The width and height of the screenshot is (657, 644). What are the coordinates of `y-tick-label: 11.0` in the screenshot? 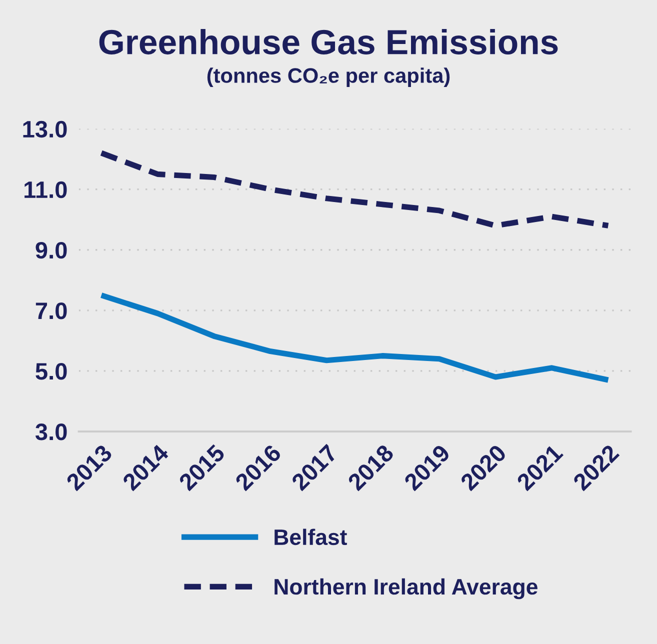 It's located at (45, 189).